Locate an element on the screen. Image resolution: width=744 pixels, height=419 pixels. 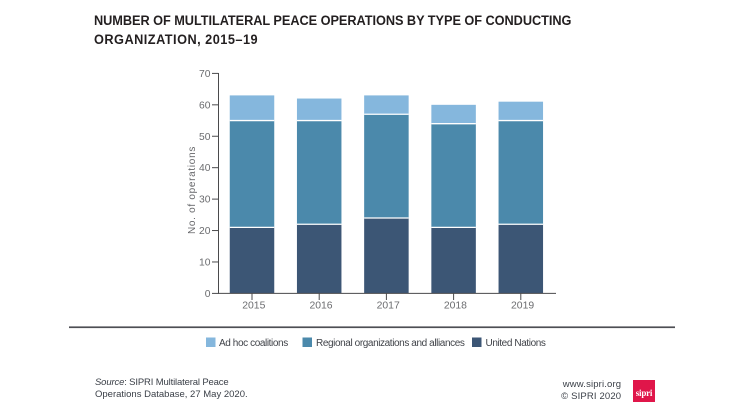
svg-text: 2016 is located at coordinates (320, 306).